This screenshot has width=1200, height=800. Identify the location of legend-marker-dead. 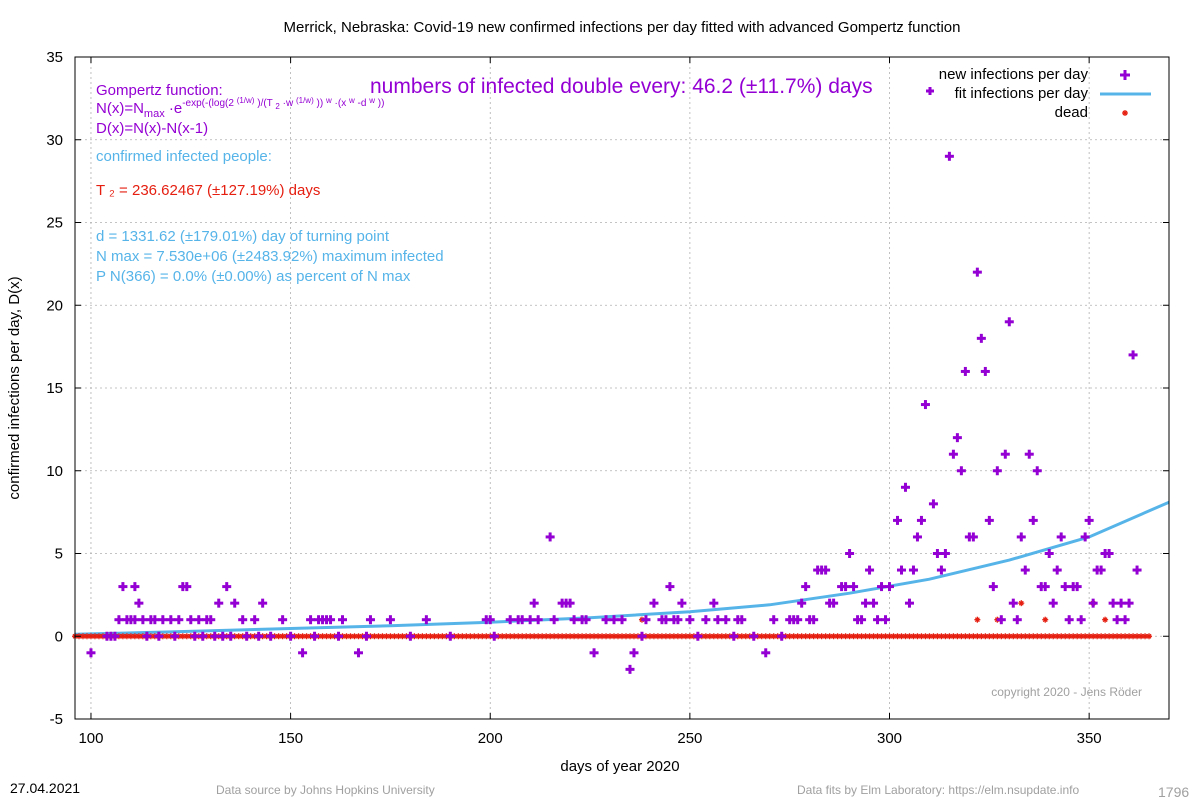
(1125, 113).